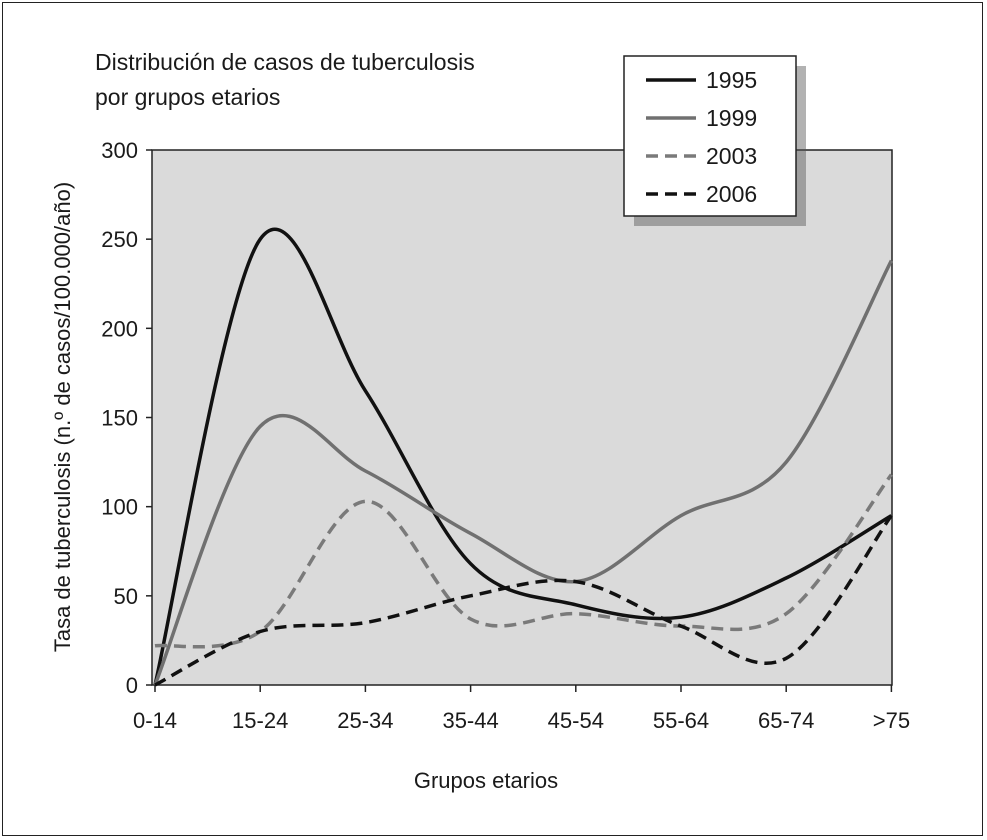  What do you see at coordinates (701, 137) in the screenshot?
I see `legend-items: 1995 1999 2003 2006` at bounding box center [701, 137].